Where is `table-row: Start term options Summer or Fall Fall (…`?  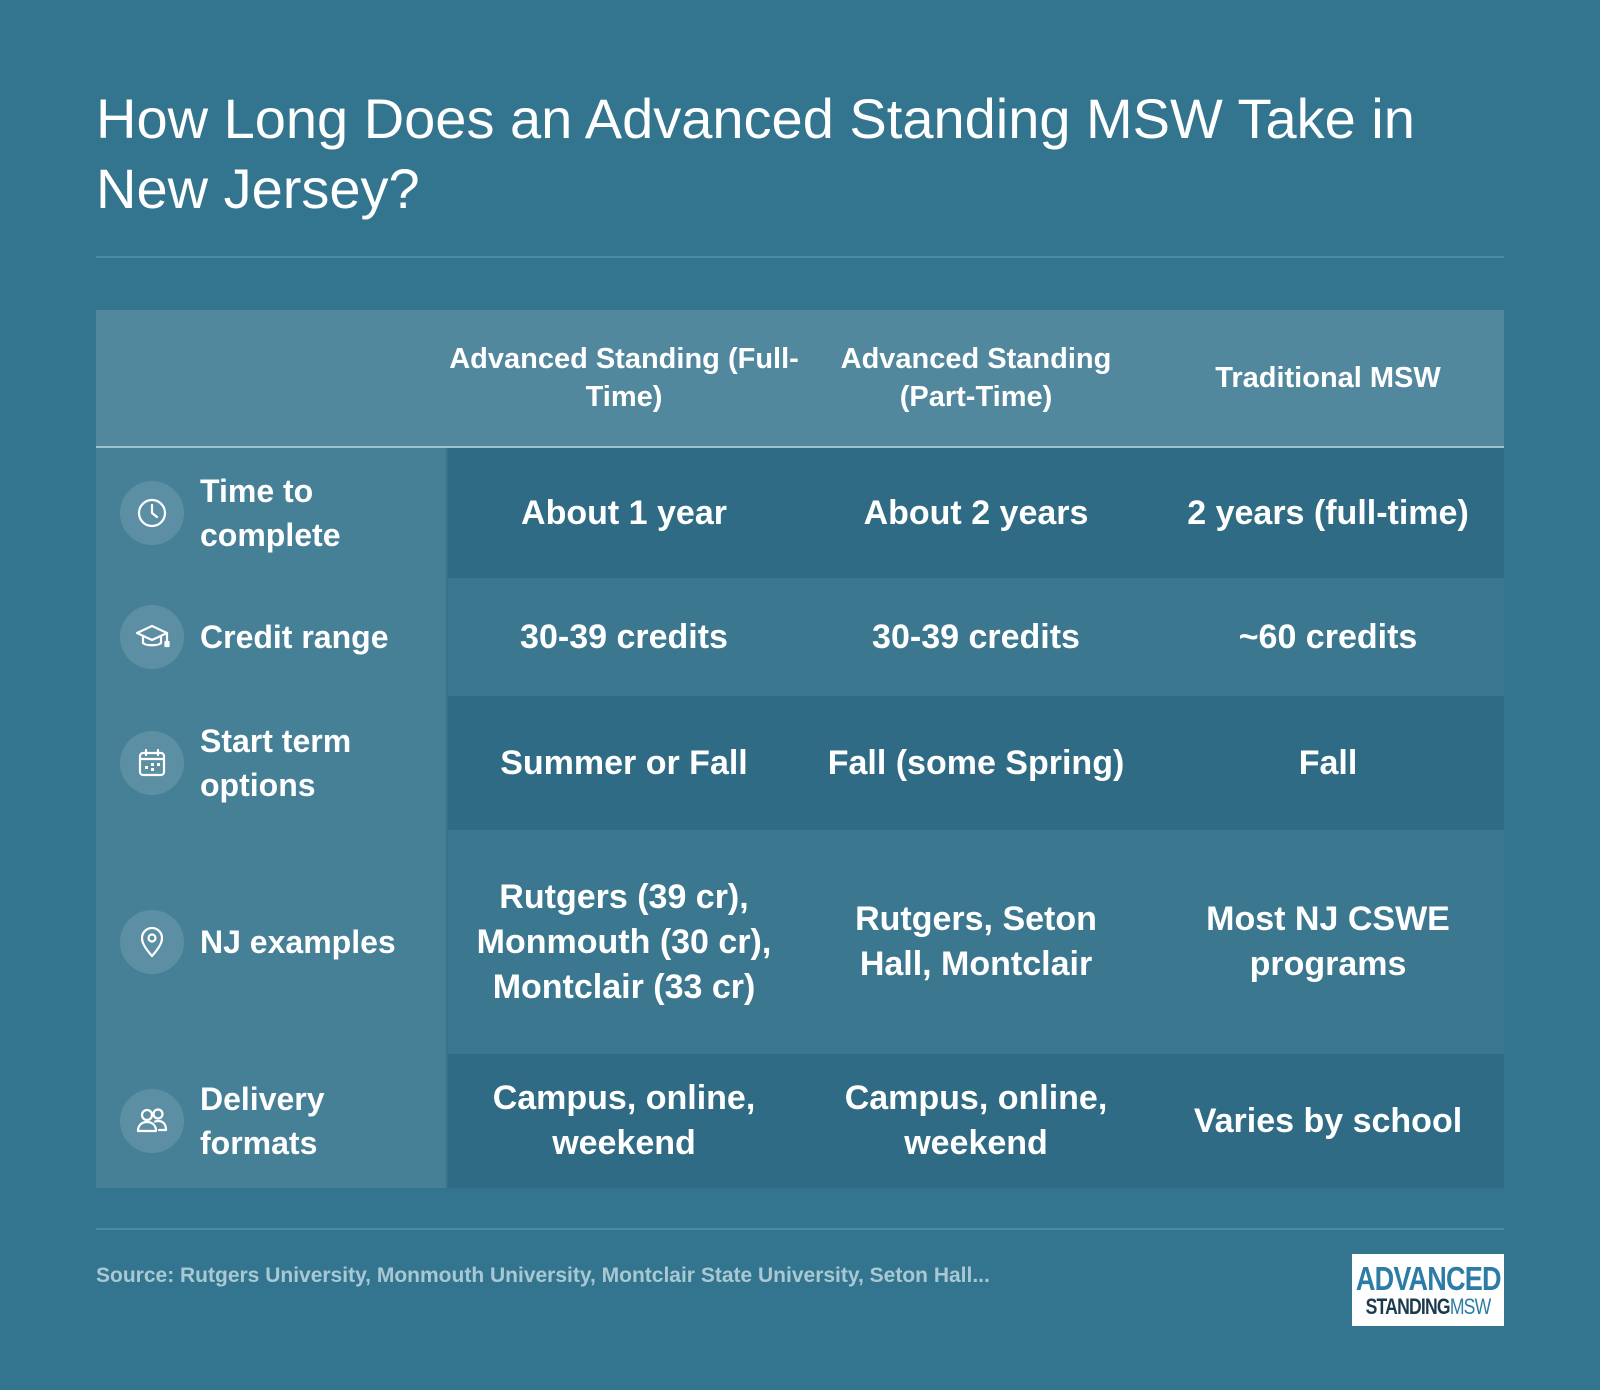 table-row: Start term options Summer or Fall Fall (… is located at coordinates (800, 763).